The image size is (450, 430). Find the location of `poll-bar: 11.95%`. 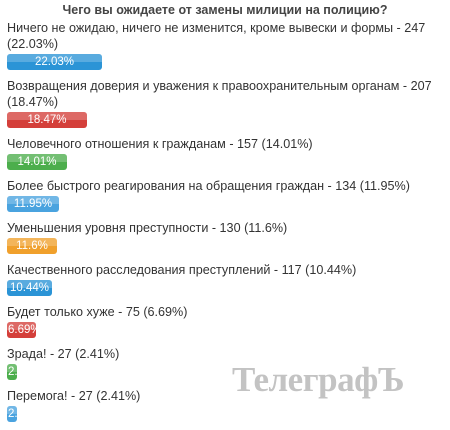

poll-bar: 11.95% is located at coordinates (33, 204).